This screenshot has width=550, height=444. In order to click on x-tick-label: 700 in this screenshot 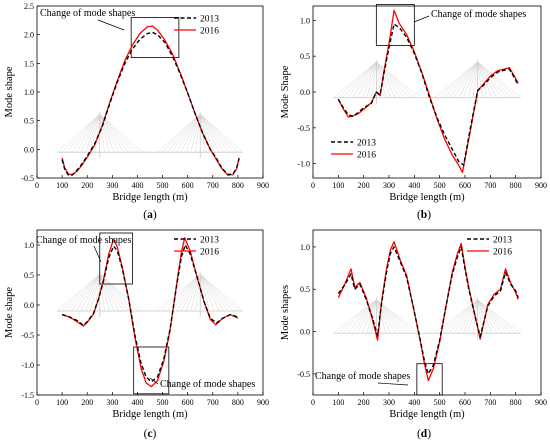, I will do `click(490, 185)`.